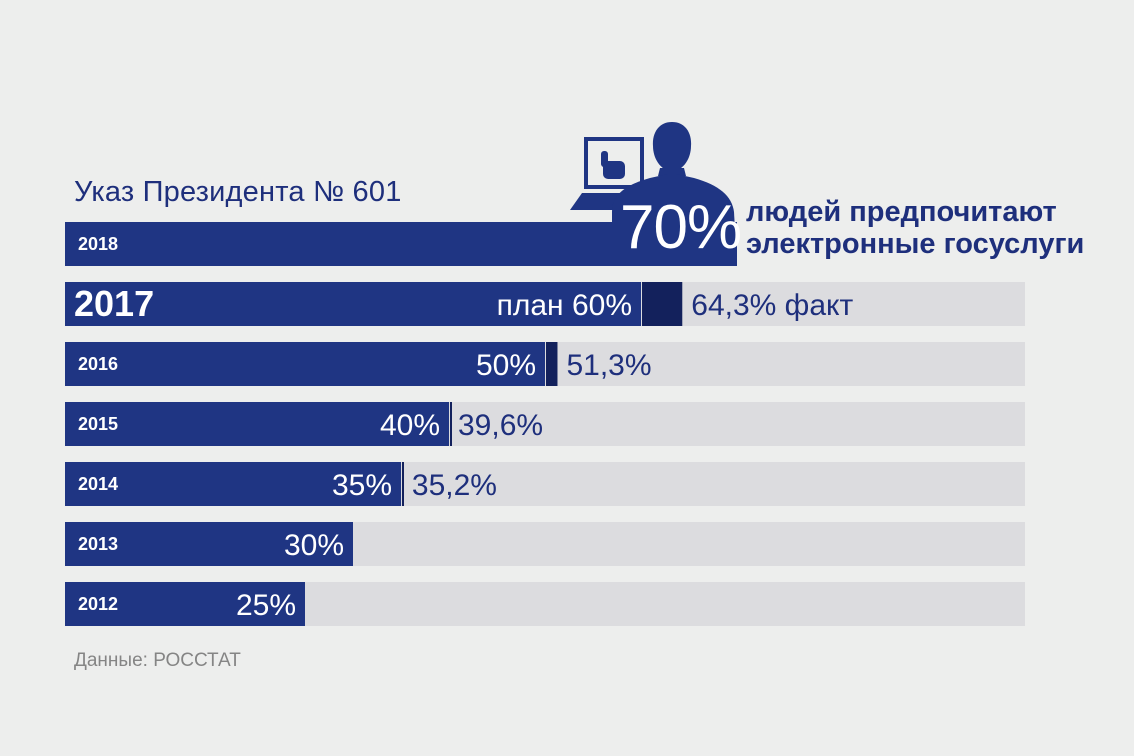 The height and width of the screenshot is (756, 1134). Describe the element at coordinates (114, 303) in the screenshot. I see `year-label-2017: 2017` at that location.